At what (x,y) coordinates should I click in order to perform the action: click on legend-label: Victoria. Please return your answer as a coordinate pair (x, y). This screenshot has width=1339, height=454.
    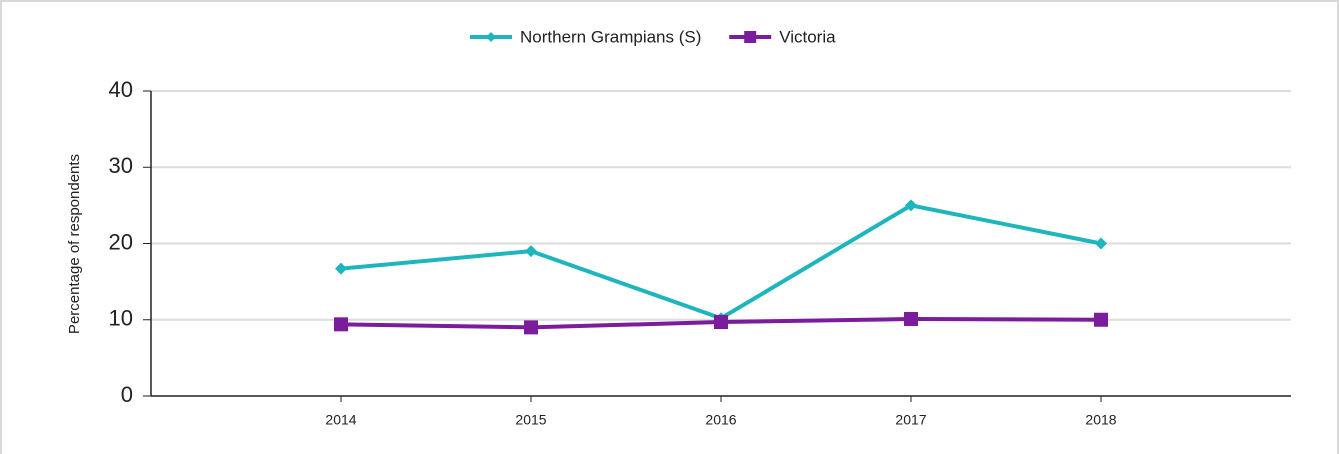
    Looking at the image, I should click on (807, 36).